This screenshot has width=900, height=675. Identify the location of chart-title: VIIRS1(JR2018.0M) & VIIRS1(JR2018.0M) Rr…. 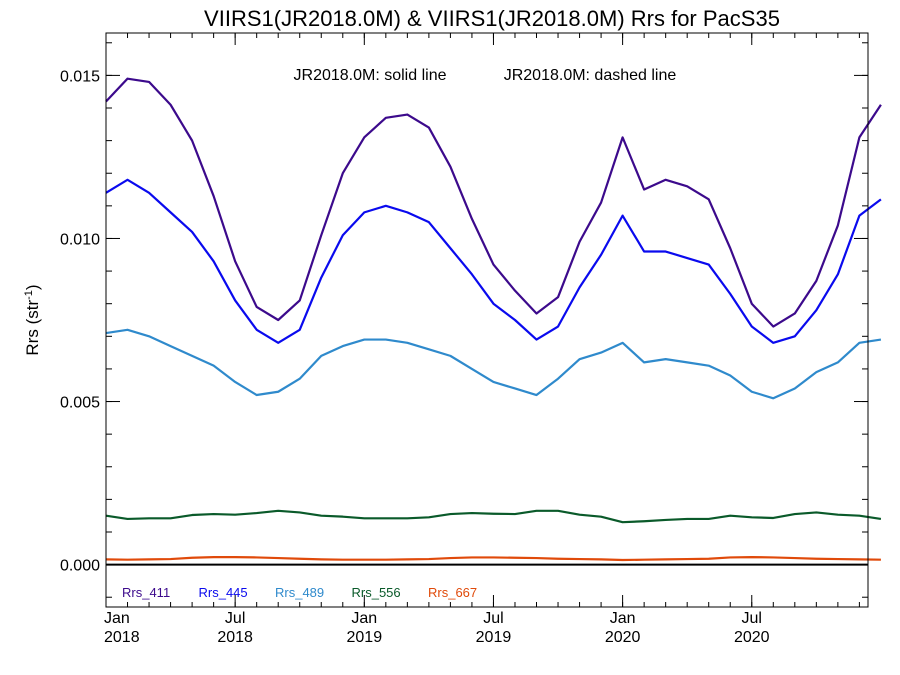
(492, 18).